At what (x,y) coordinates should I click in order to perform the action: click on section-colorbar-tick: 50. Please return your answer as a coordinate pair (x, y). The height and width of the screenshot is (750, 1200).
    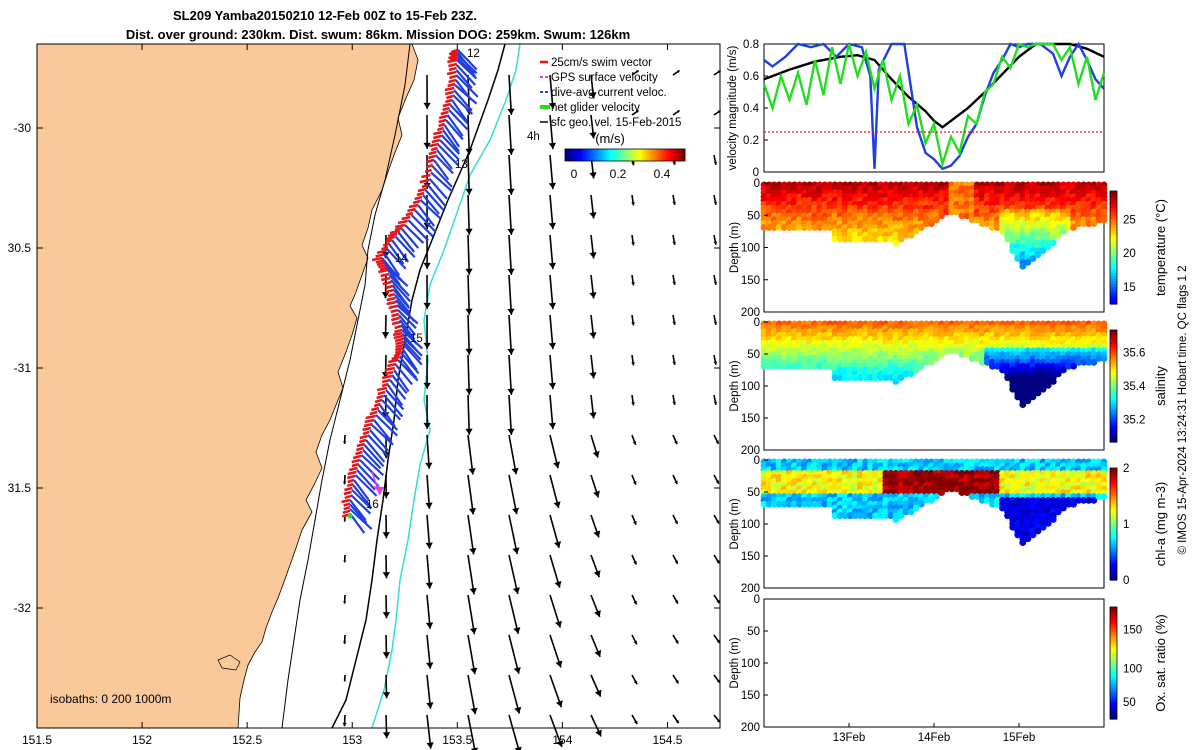
    Looking at the image, I should click on (1129, 703).